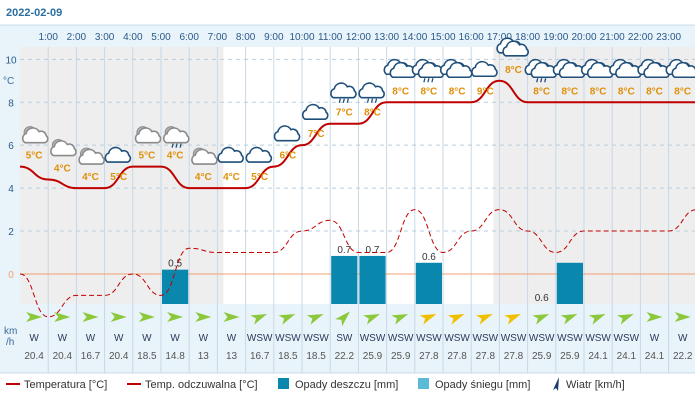 This screenshot has height=408, width=695. Describe the element at coordinates (668, 37) in the screenshot. I see `hour-label: 23:00` at that location.